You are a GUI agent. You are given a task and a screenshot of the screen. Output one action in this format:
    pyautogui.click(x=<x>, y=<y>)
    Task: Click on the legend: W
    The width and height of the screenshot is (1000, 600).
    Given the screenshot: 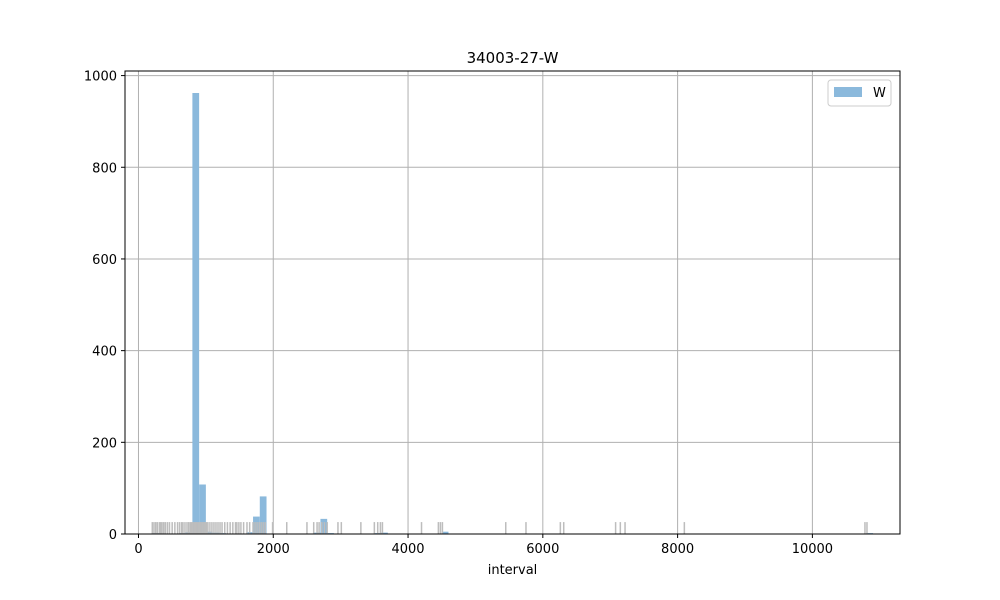 What is the action you would take?
    pyautogui.click(x=859, y=93)
    